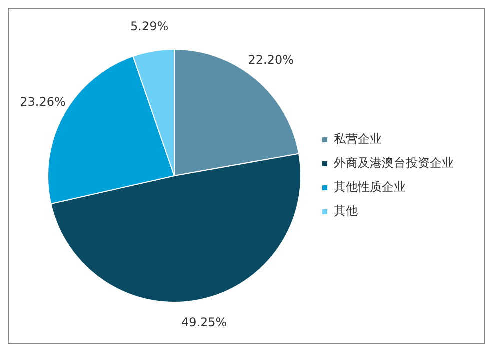 This screenshot has height=352, width=493. Describe the element at coordinates (346, 211) in the screenshot. I see `legend-label: 其他` at that location.